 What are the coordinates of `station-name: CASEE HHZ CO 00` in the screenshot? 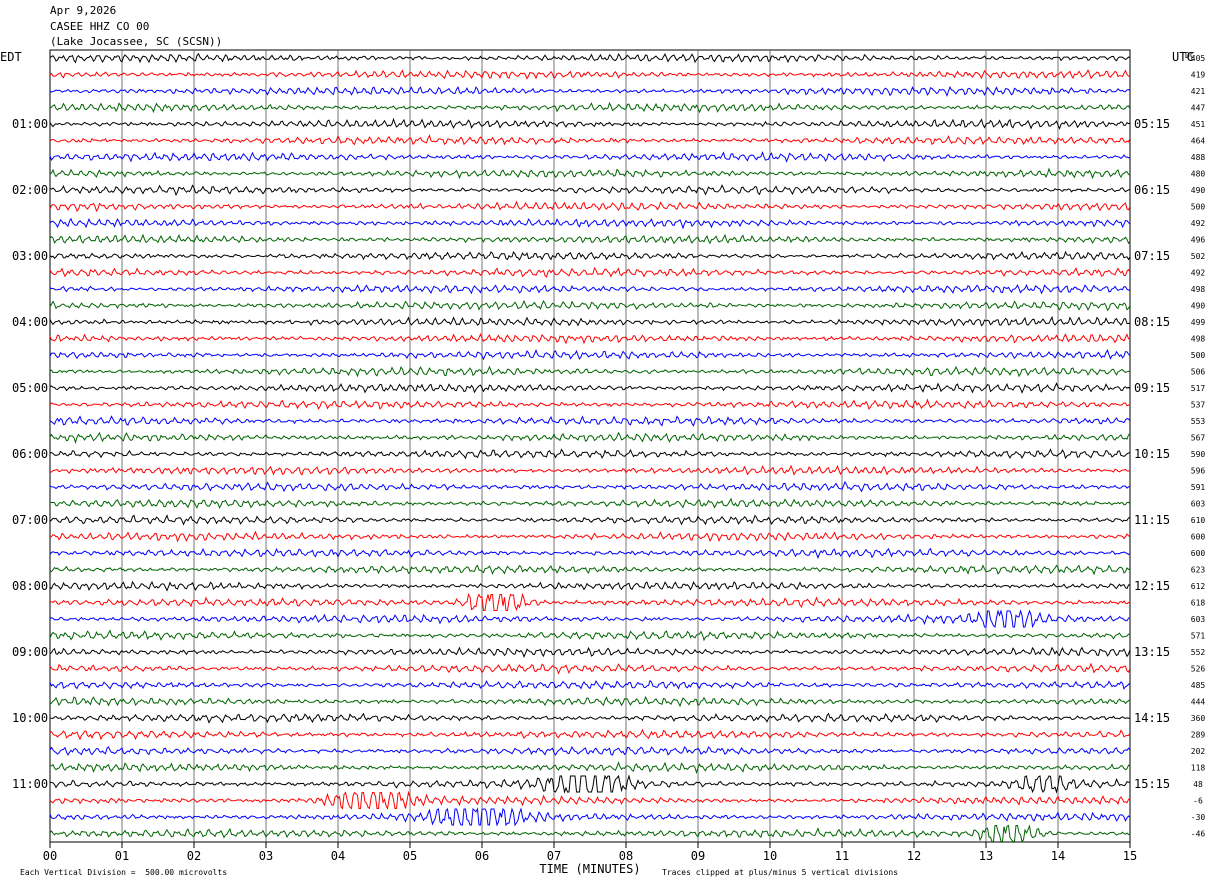 It's located at (100, 26).